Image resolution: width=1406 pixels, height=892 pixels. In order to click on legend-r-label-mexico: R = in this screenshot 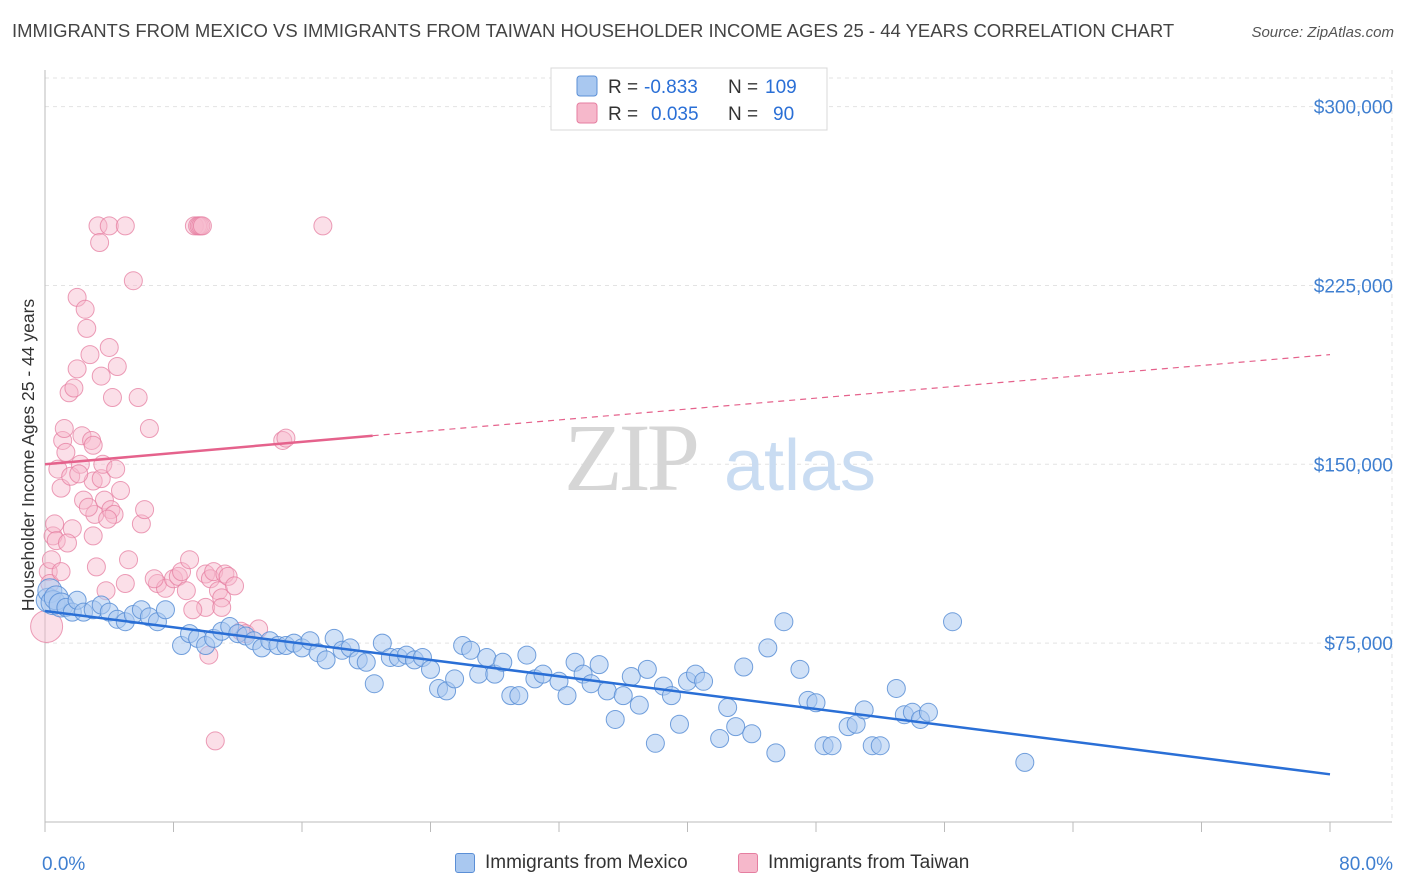, I will do `click(623, 87)`.